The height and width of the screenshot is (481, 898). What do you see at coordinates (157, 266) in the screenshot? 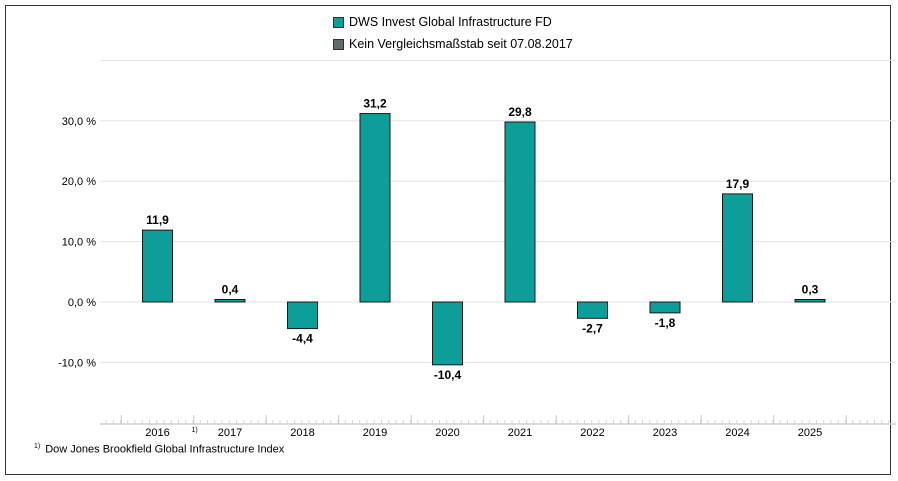
I see `bar-2016` at bounding box center [157, 266].